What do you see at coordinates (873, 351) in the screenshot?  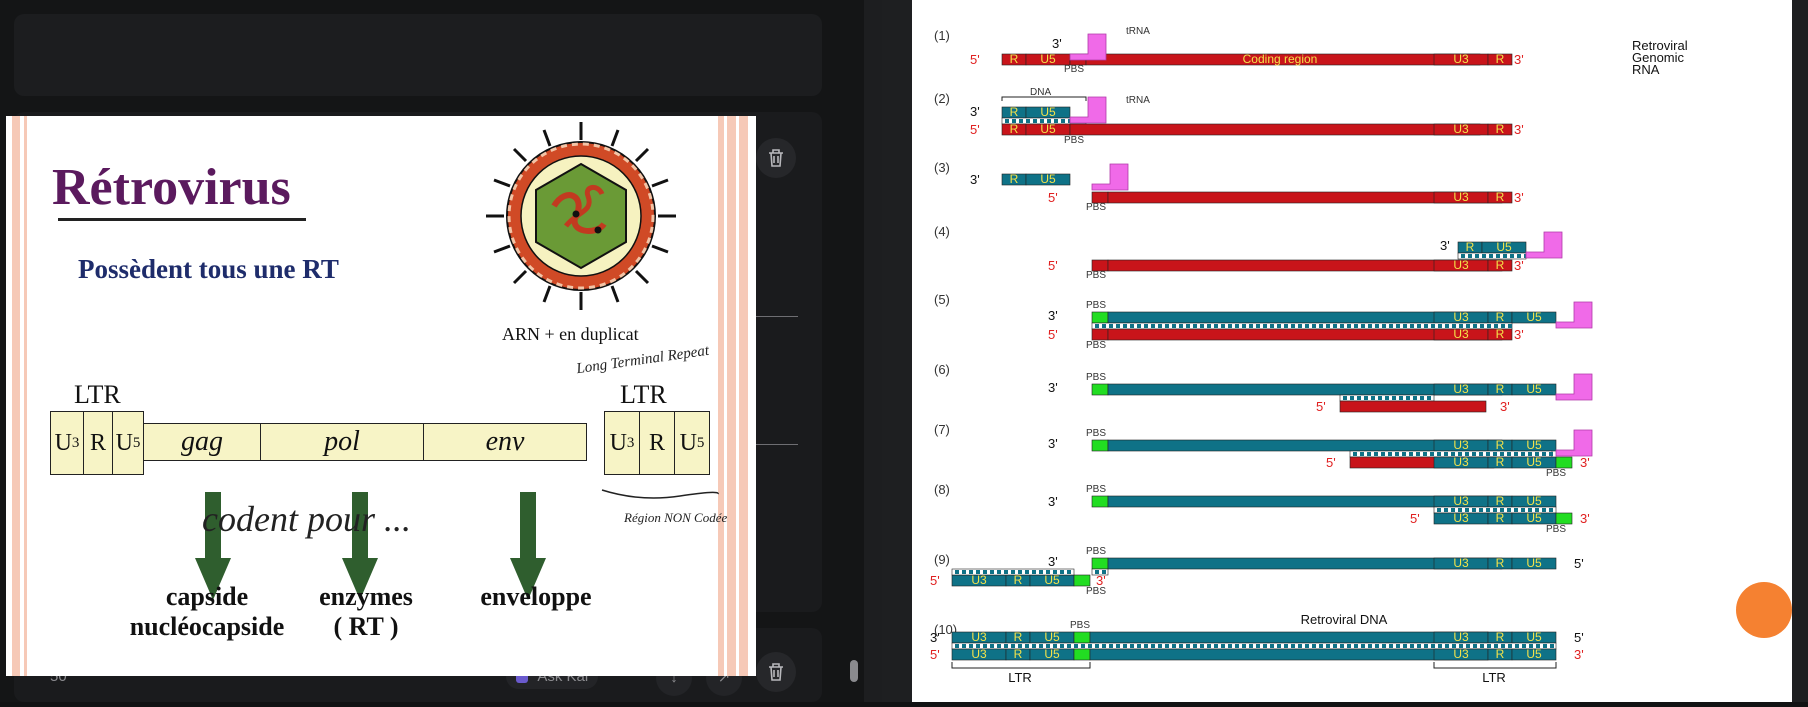 I see `pane-divider` at bounding box center [873, 351].